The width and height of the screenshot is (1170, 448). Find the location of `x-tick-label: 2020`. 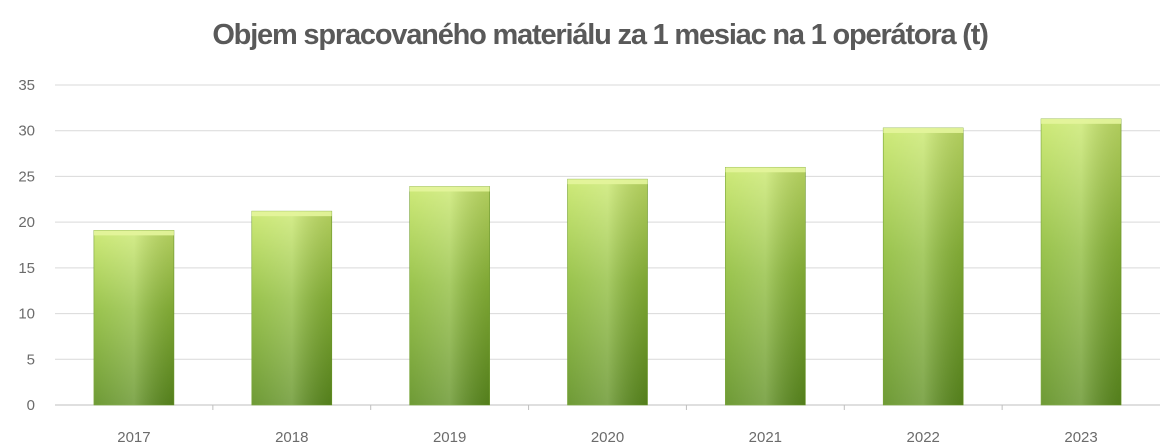

x-tick-label: 2020 is located at coordinates (607, 437).